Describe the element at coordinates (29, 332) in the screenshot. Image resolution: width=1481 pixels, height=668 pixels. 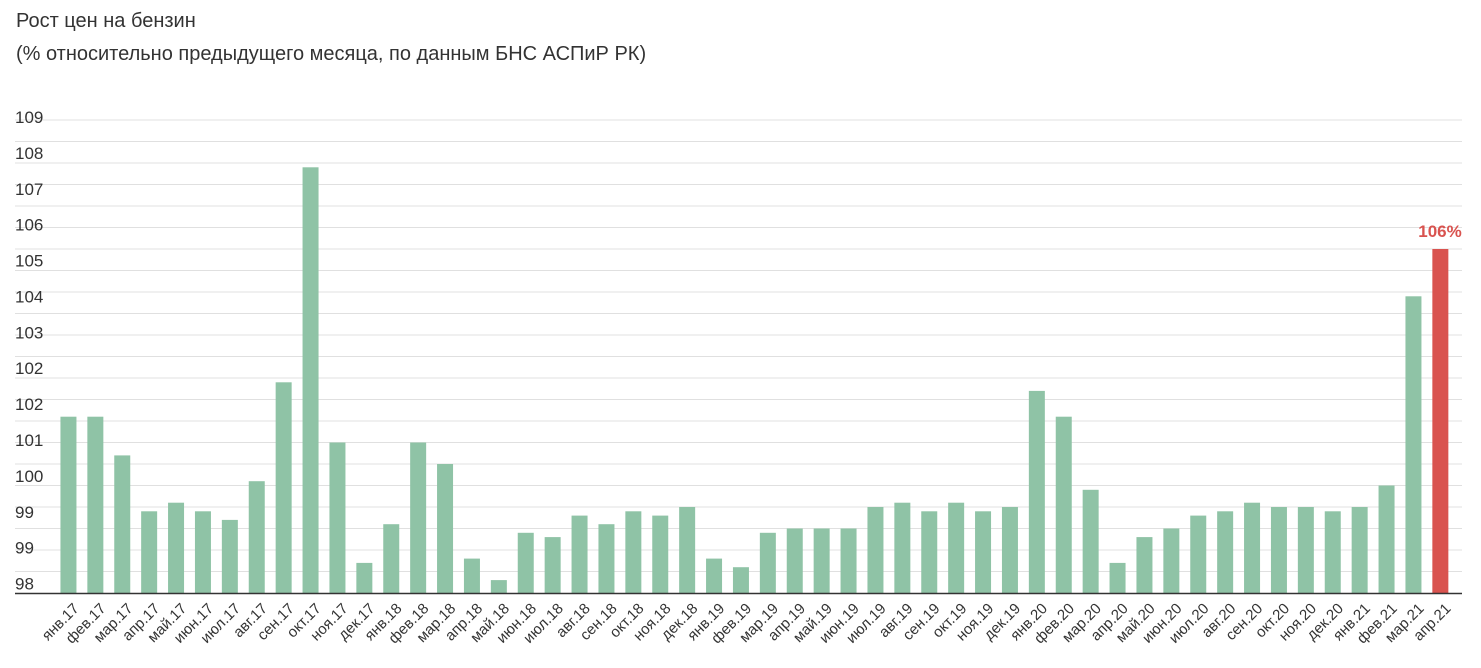
I see `y-tick-label: 103` at that location.